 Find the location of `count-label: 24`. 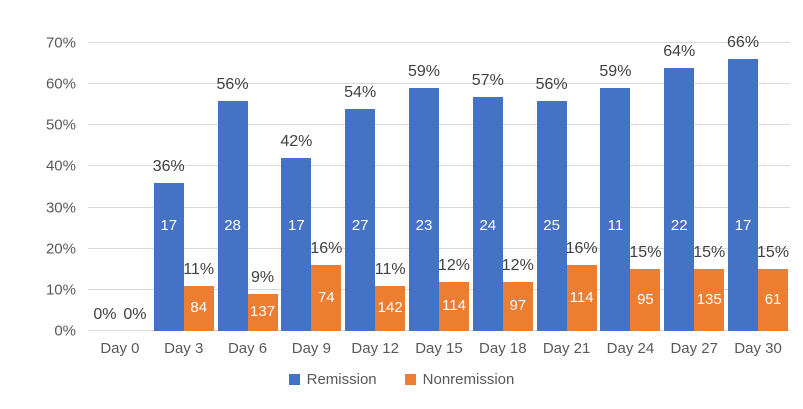

count-label: 24 is located at coordinates (488, 225).